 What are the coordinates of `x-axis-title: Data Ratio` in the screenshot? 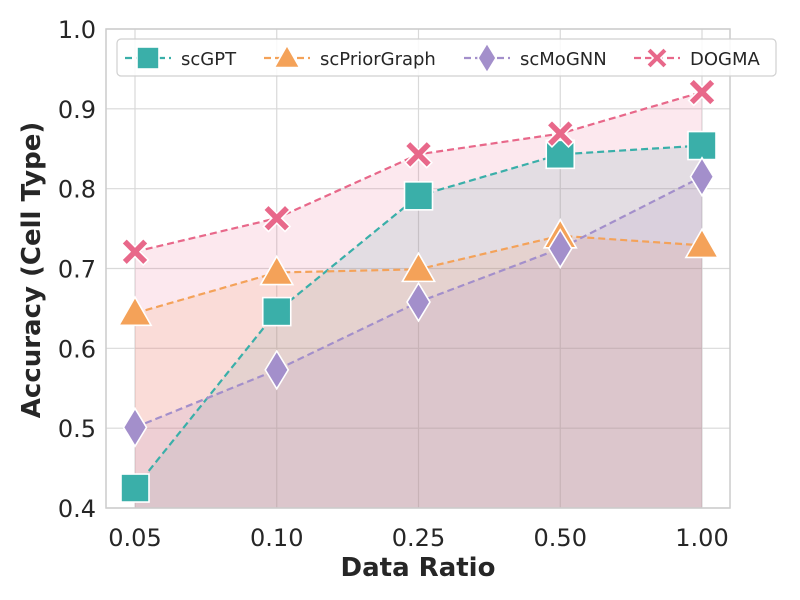 It's located at (418, 568).